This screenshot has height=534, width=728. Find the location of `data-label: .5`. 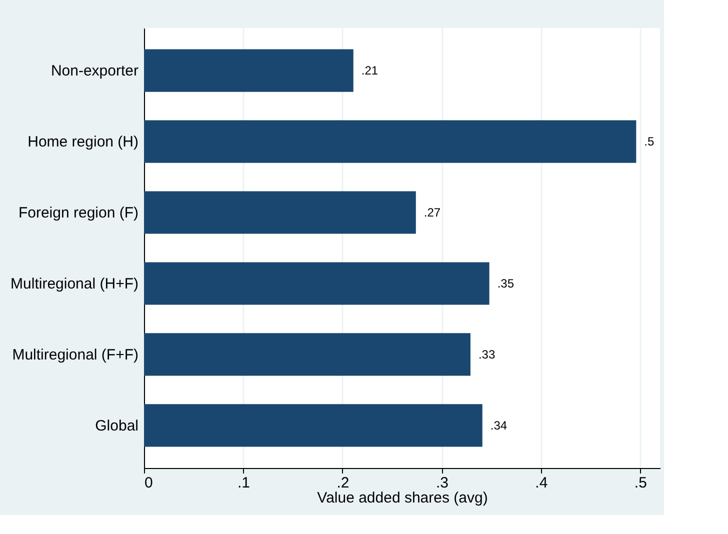

data-label: .5 is located at coordinates (649, 141).